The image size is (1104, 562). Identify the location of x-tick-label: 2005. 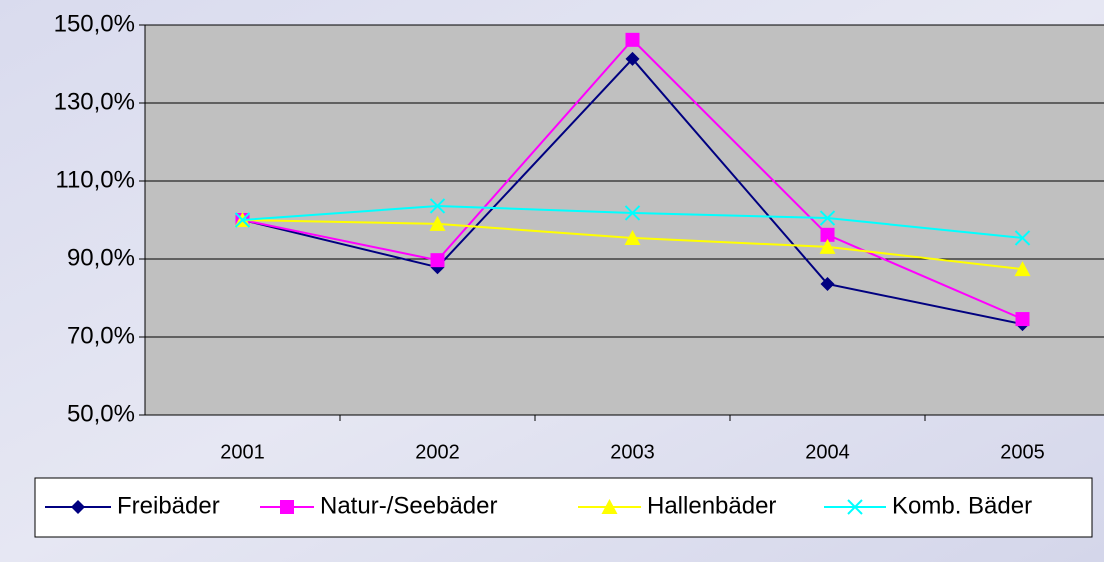
(1022, 452).